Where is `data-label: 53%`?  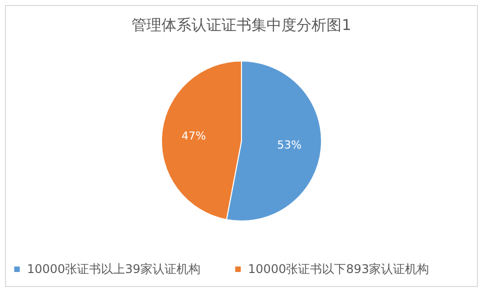
data-label: 53% is located at coordinates (289, 145).